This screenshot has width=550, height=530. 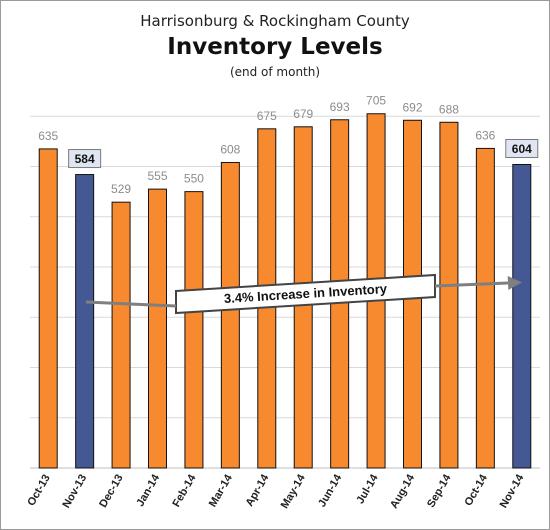 I want to click on x-tick-label: Jul-14, so click(x=367, y=489).